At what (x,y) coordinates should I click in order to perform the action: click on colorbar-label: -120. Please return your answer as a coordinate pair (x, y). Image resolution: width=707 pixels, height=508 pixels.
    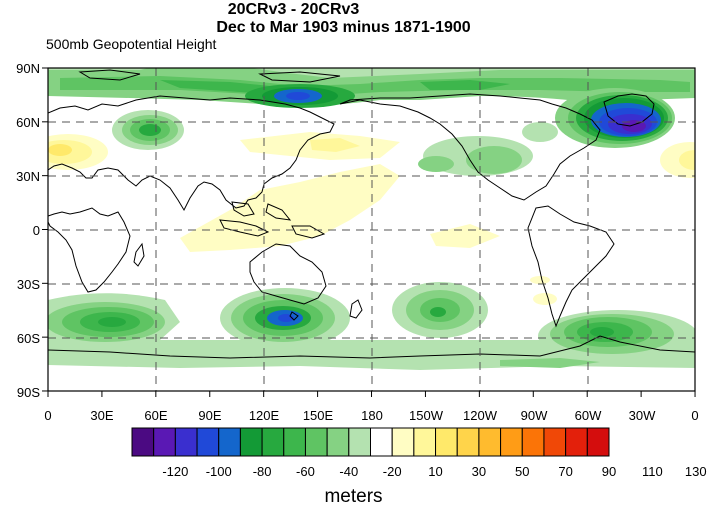
    Looking at the image, I should click on (175, 471).